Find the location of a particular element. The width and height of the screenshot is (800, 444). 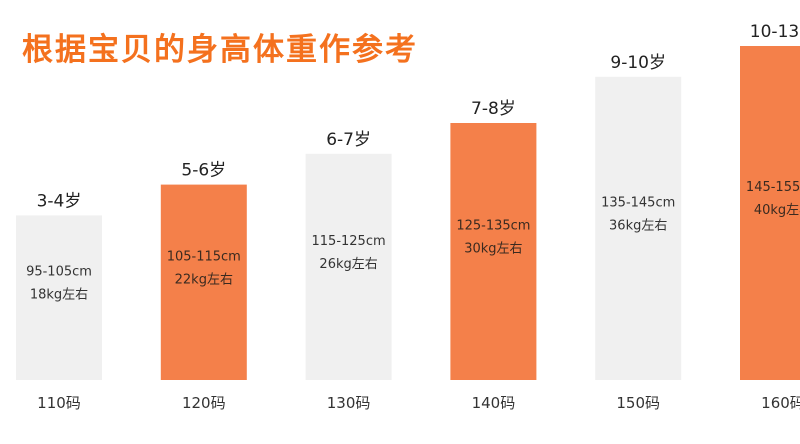

bar-weight-label: 40kg左右 is located at coordinates (777, 210).